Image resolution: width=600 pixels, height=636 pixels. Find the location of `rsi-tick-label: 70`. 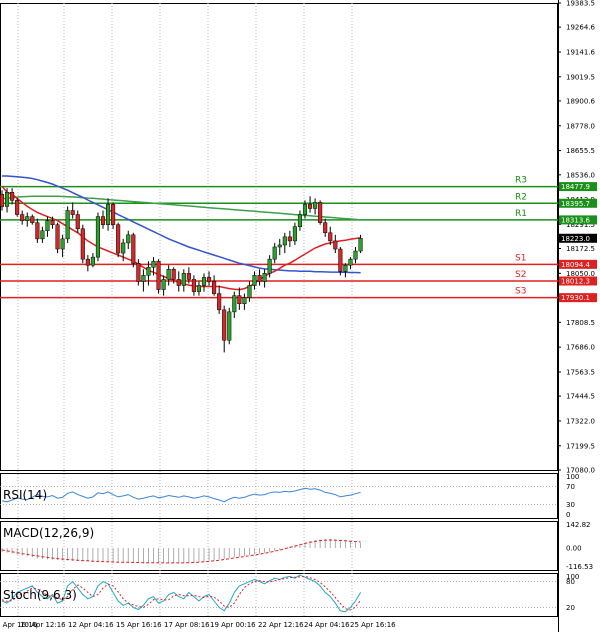

rsi-tick-label: 70 is located at coordinates (570, 487).